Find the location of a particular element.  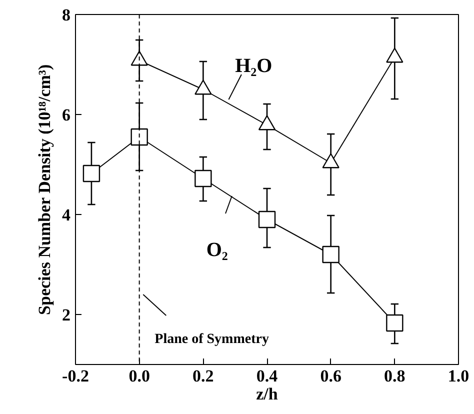

y-axis-title: Species Number Density (10¹⁸/cm³) is located at coordinates (44, 189).